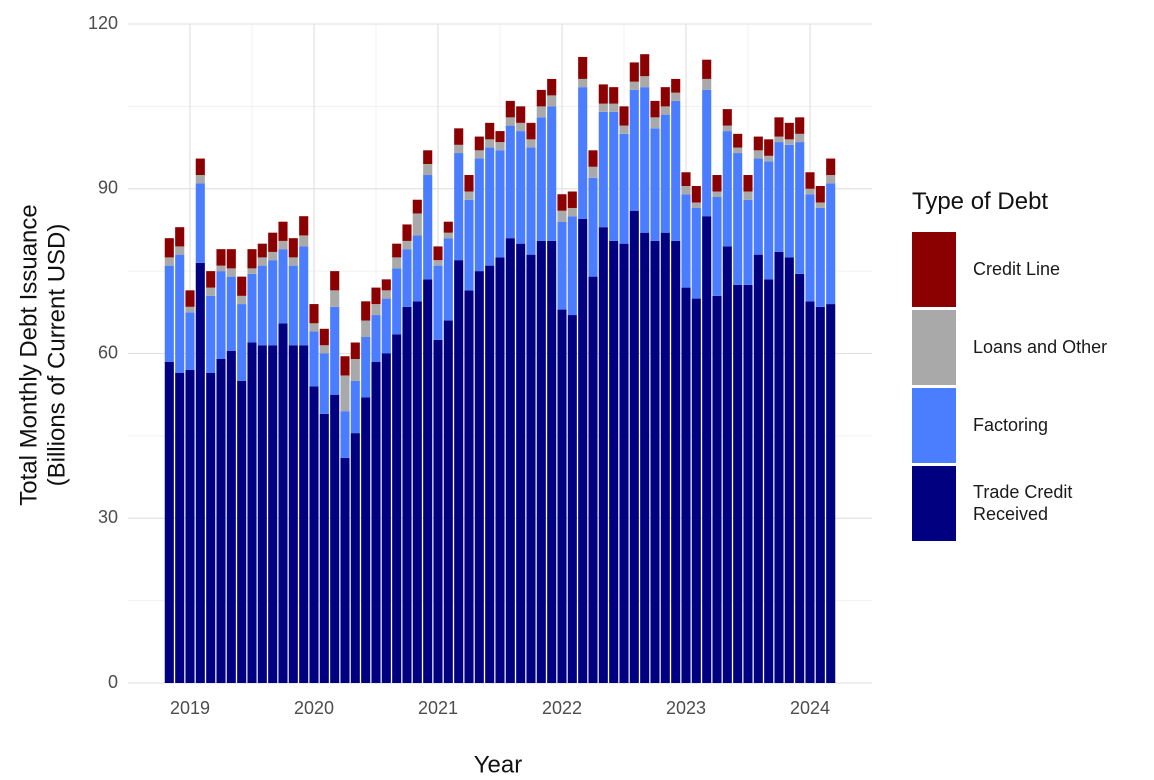 This screenshot has width=1154, height=780. Describe the element at coordinates (108, 517) in the screenshot. I see `y-tick-label: 30` at that location.